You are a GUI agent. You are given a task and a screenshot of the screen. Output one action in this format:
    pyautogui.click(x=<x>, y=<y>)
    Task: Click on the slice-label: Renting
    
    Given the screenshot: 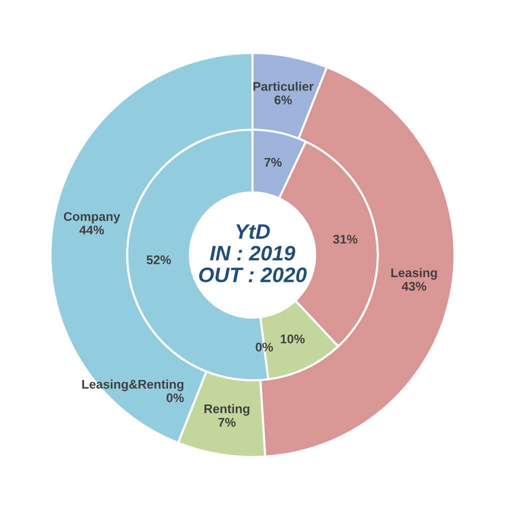 What is the action you would take?
    pyautogui.click(x=227, y=410)
    